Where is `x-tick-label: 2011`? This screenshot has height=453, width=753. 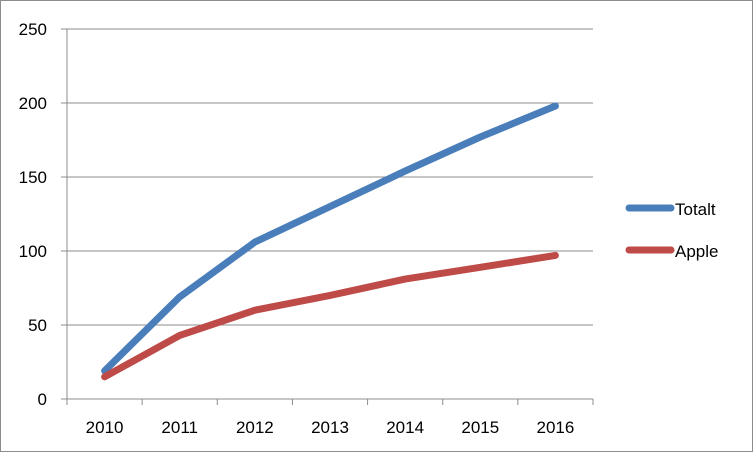 x-tick-label: 2011 is located at coordinates (179, 427).